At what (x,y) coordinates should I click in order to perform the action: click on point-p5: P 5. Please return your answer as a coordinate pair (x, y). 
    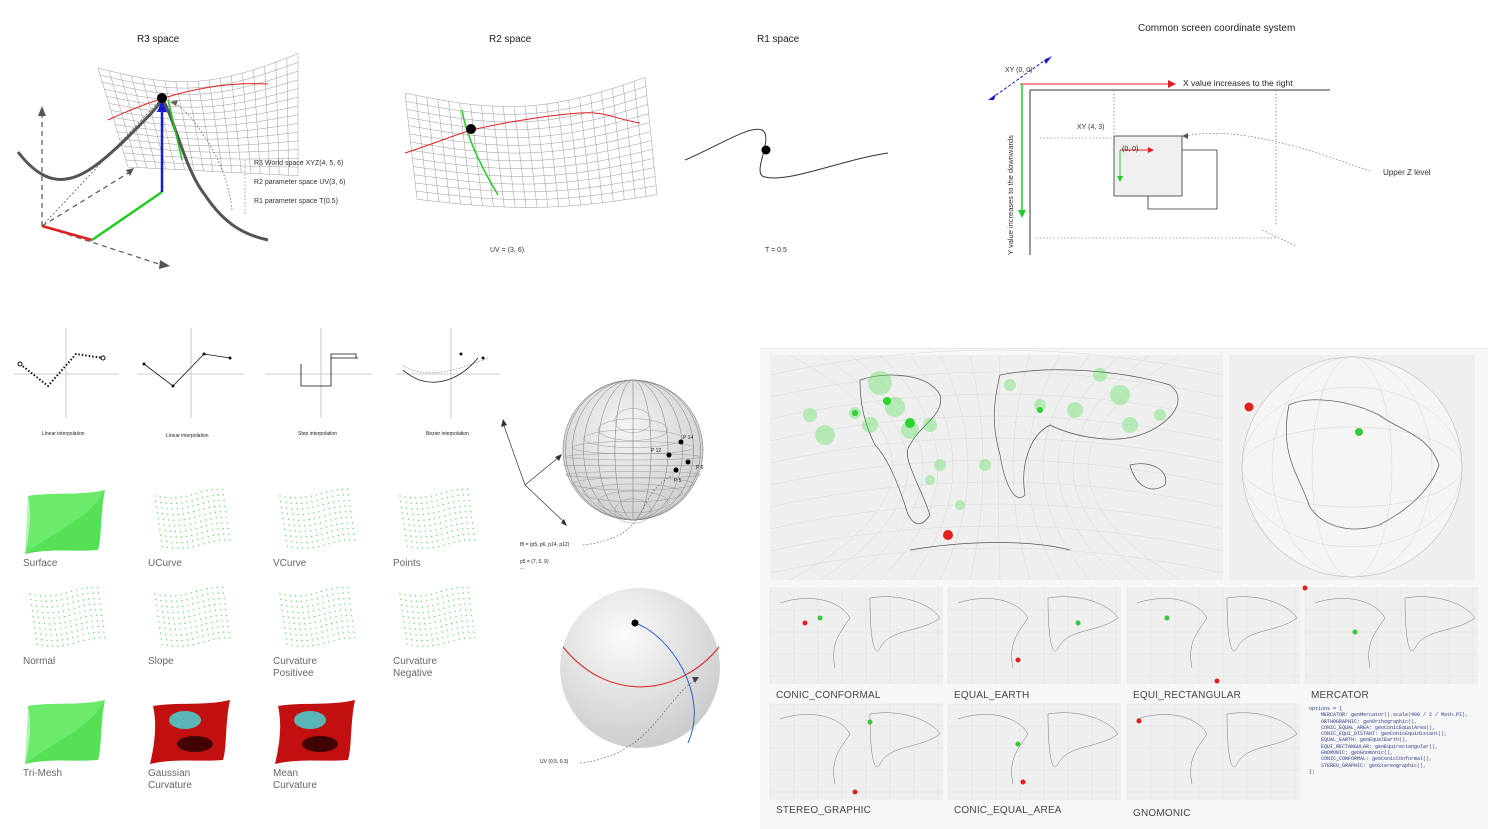
    Looking at the image, I should click on (678, 481).